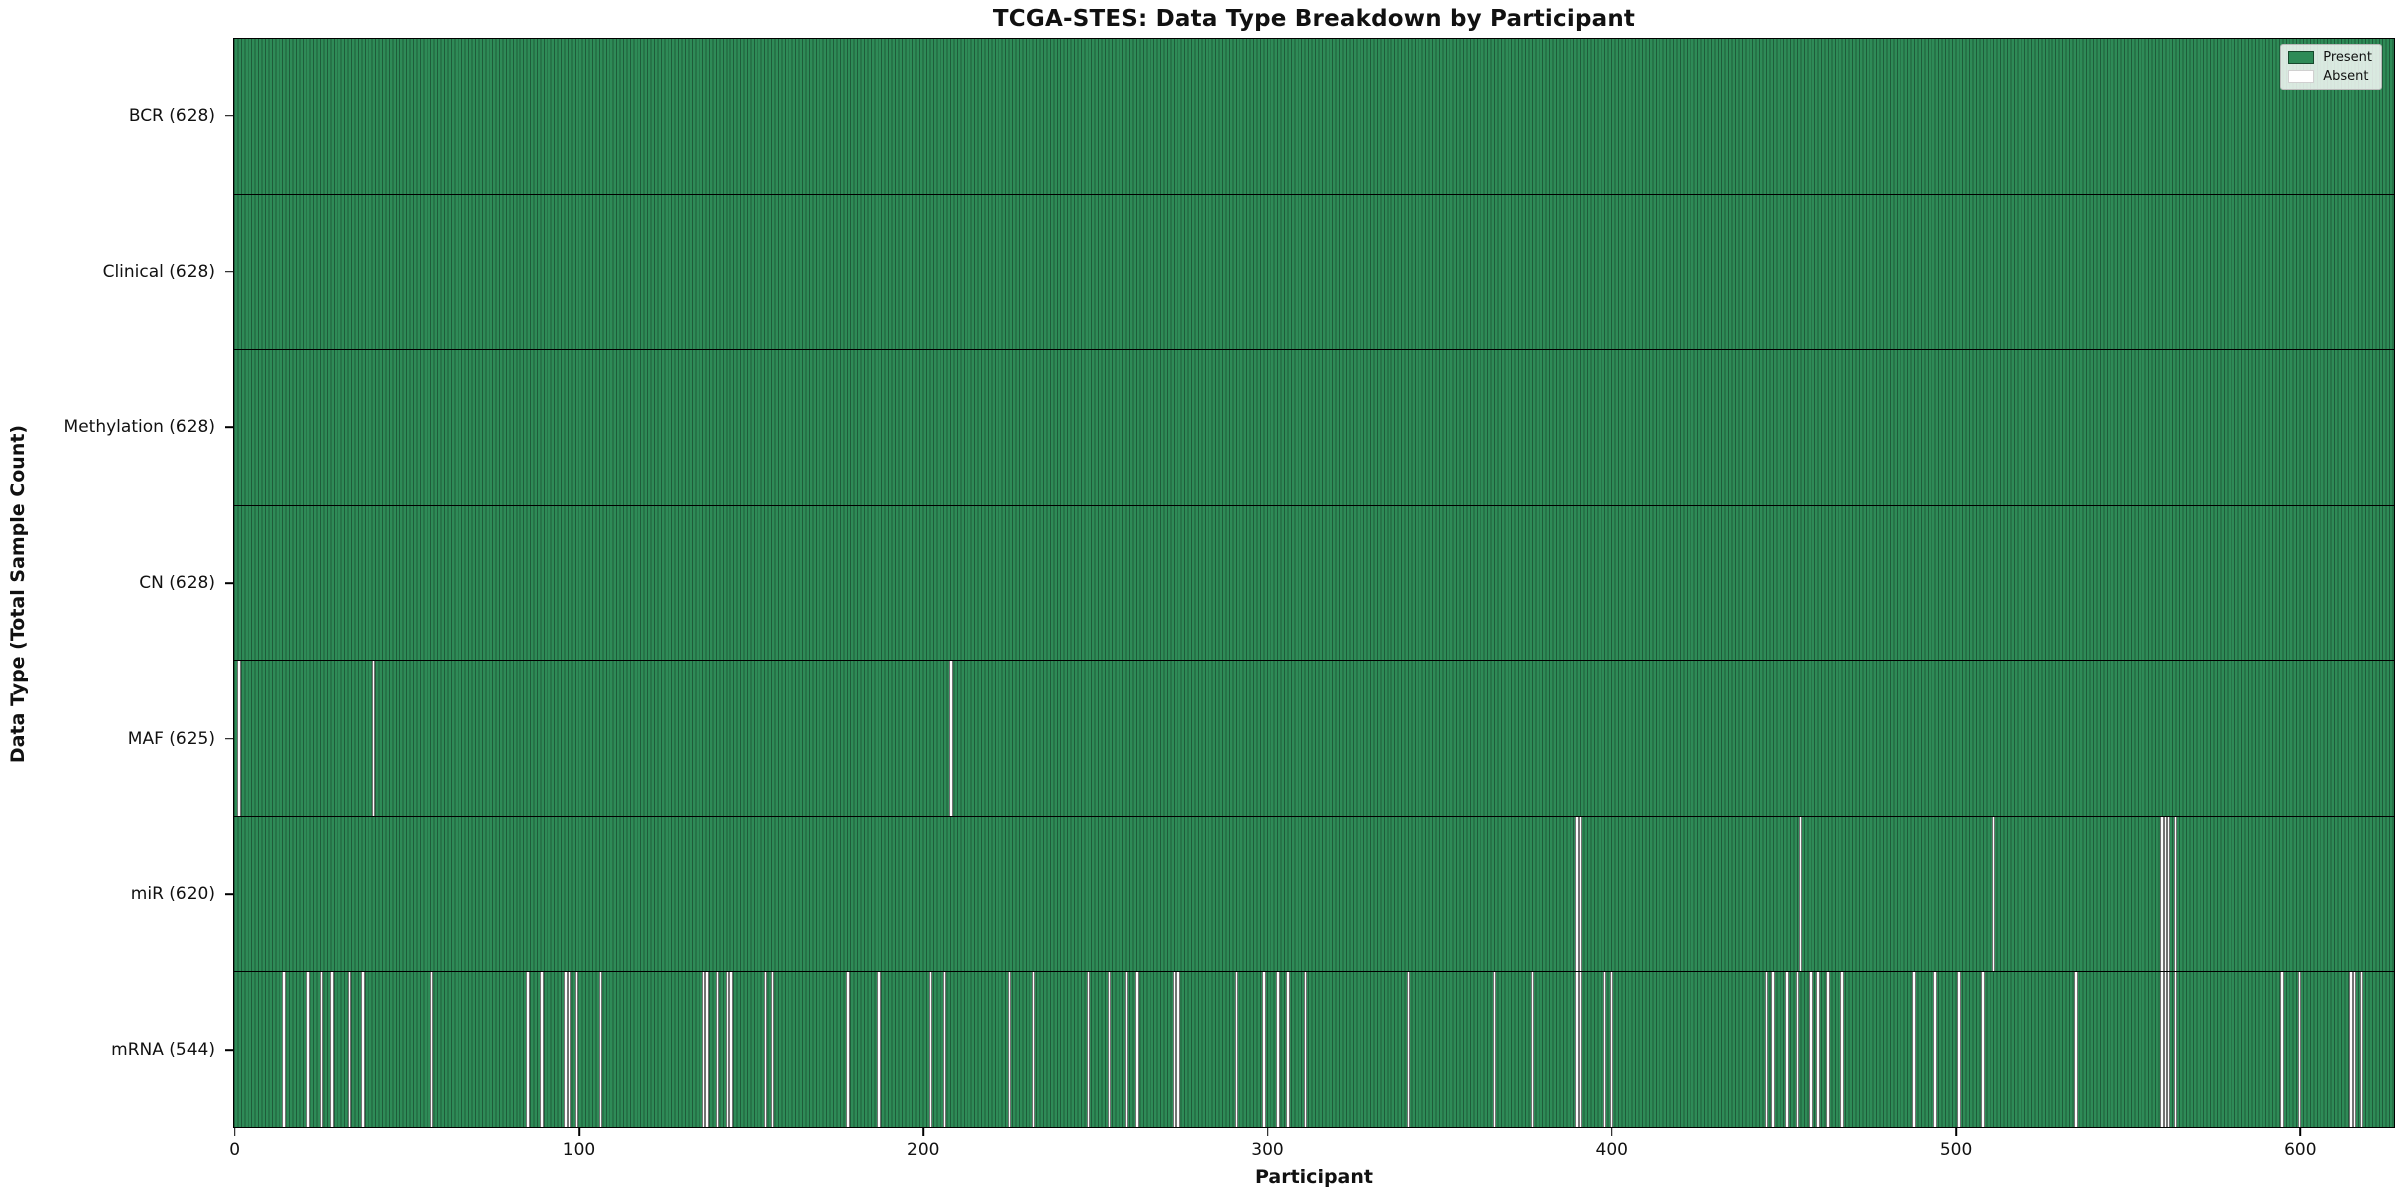 The width and height of the screenshot is (2400, 1200). I want to click on x-axis-label: Participant, so click(1313, 1177).